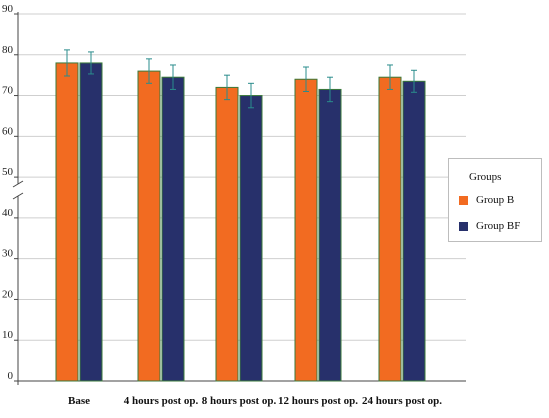  I want to click on x-tick-label: 24 hours post op., so click(402, 401).